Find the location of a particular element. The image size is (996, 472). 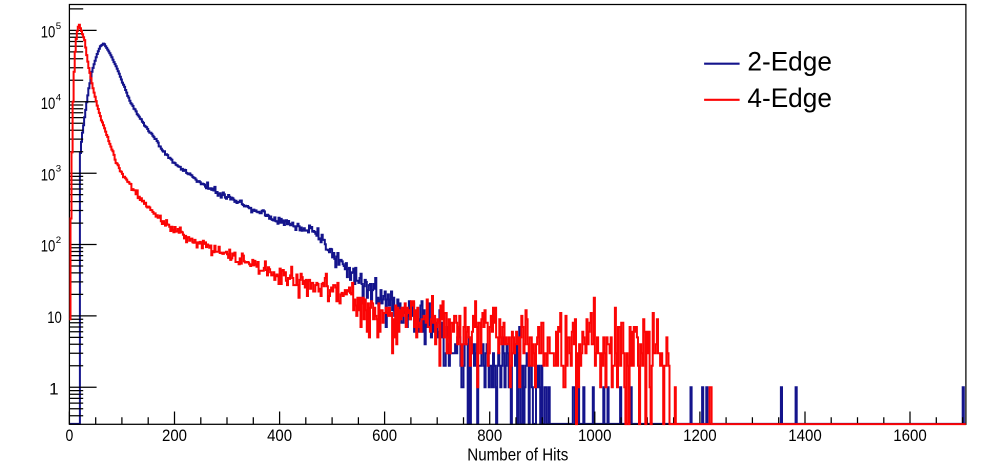

svg-text: 600 is located at coordinates (384, 435).